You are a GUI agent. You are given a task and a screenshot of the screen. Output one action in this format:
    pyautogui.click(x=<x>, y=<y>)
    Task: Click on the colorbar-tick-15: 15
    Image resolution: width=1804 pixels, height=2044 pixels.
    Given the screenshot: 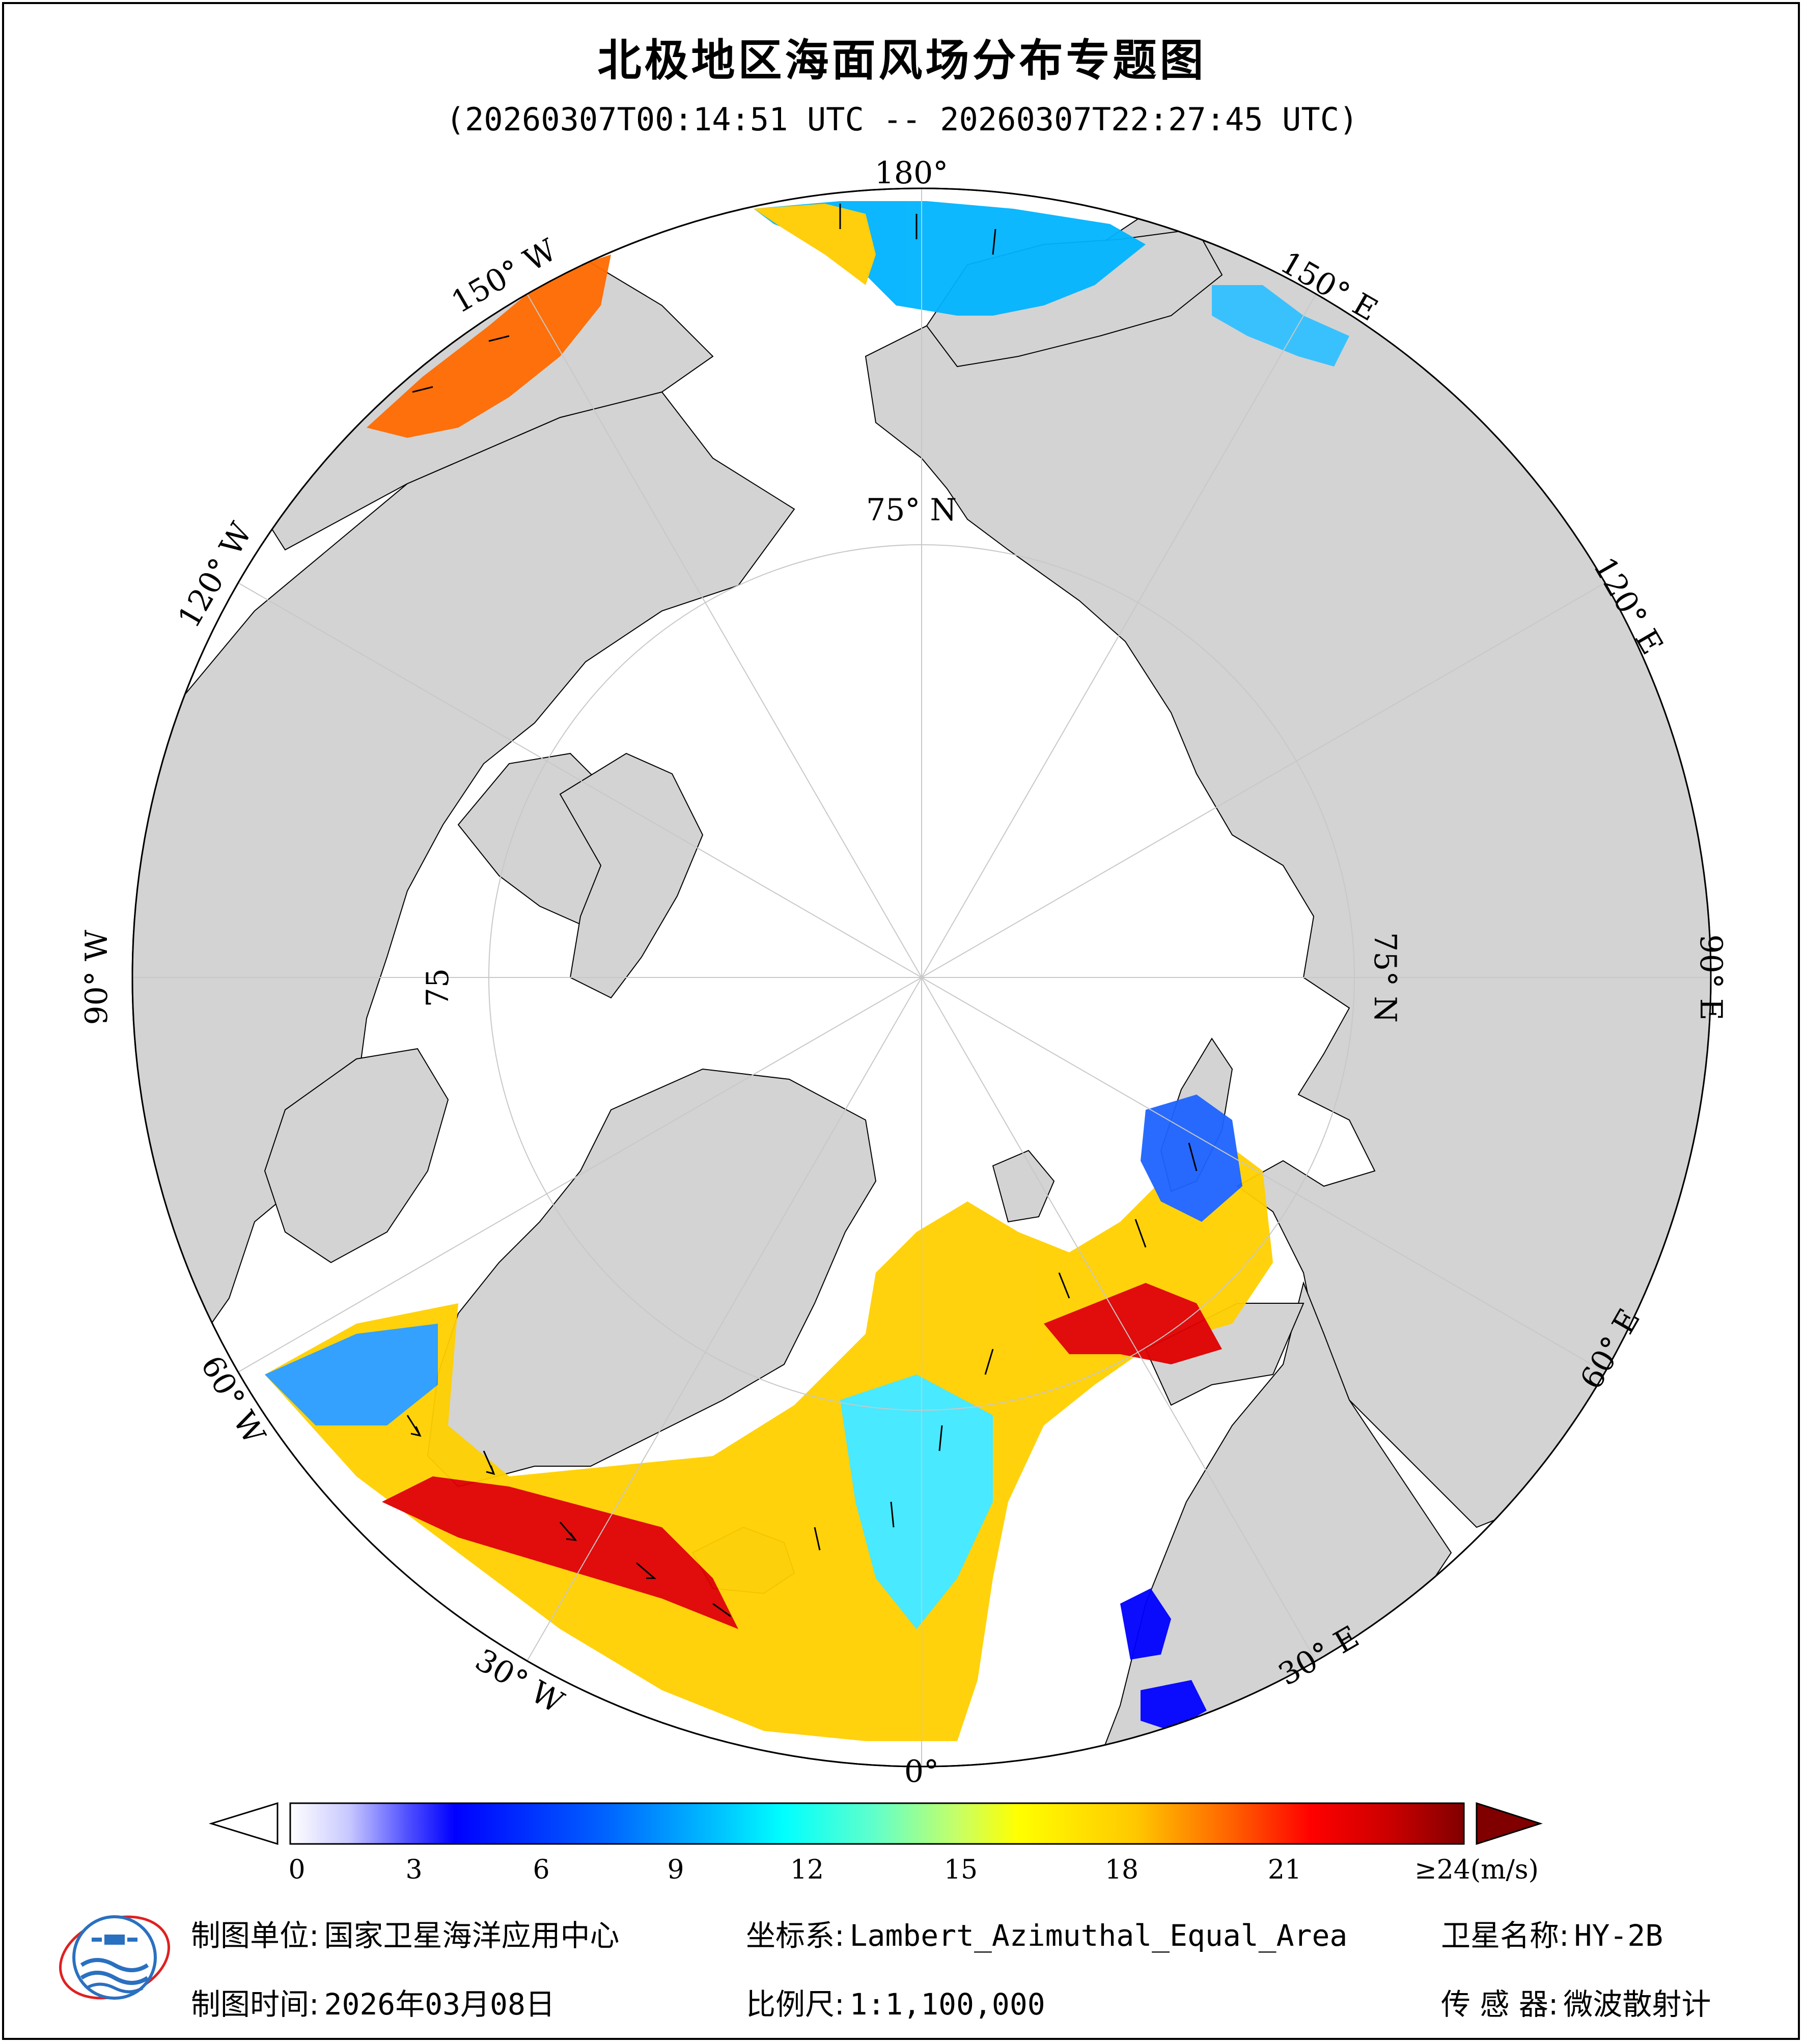 What is the action you would take?
    pyautogui.click(x=961, y=1870)
    